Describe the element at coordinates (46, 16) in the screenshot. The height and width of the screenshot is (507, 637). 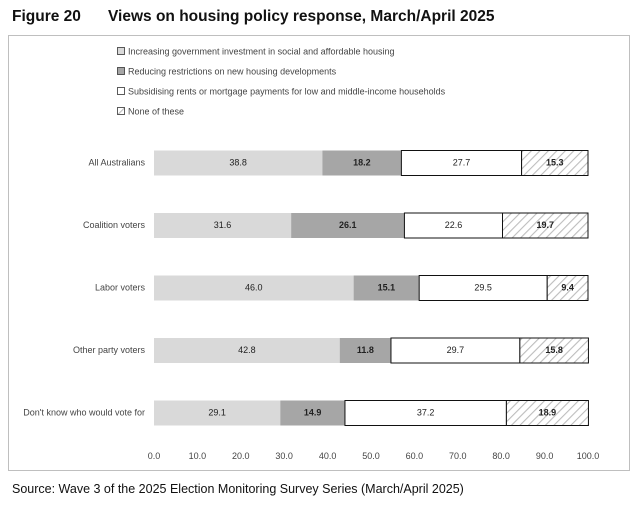
I see `figure-number: Figure 20` at that location.